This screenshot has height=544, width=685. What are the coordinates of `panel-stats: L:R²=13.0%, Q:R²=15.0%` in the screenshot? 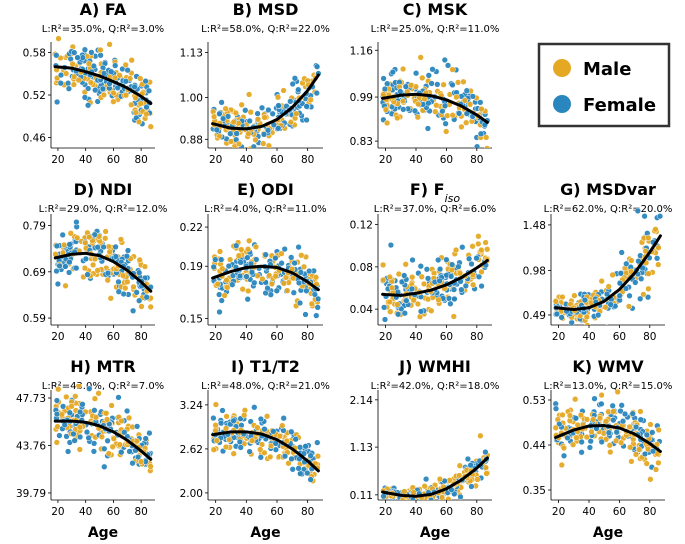 It's located at (608, 386).